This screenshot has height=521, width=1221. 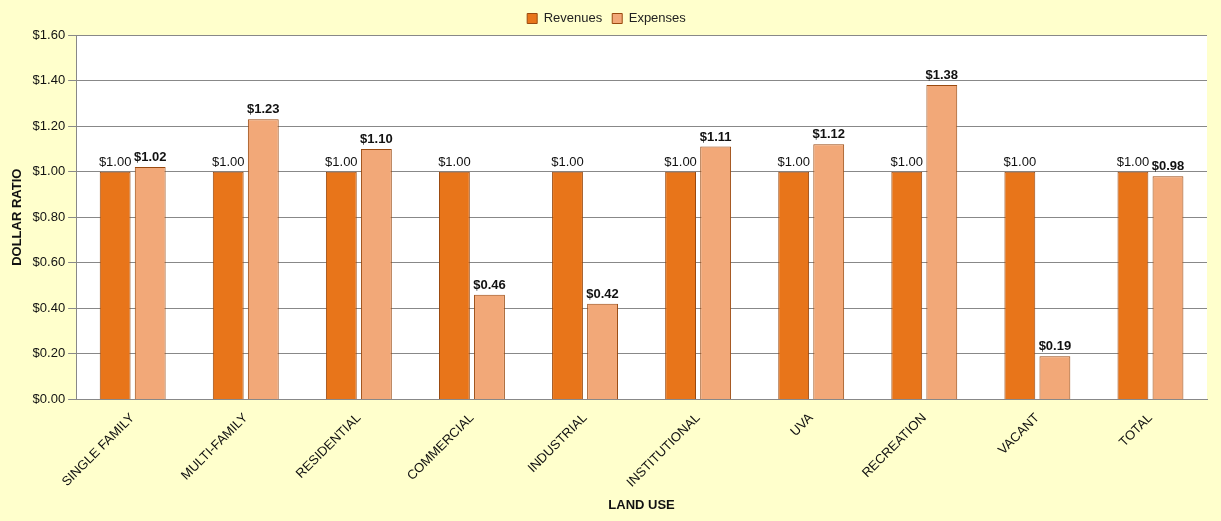 I want to click on y-tick-label: $0.60, so click(x=49, y=262).